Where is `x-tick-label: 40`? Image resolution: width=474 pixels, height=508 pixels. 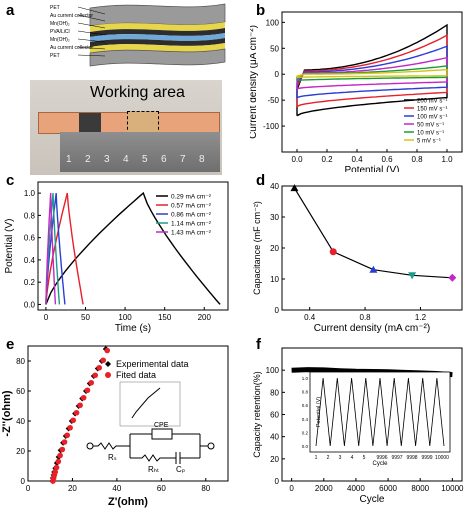 x-tick-label: 40 is located at coordinates (116, 488).